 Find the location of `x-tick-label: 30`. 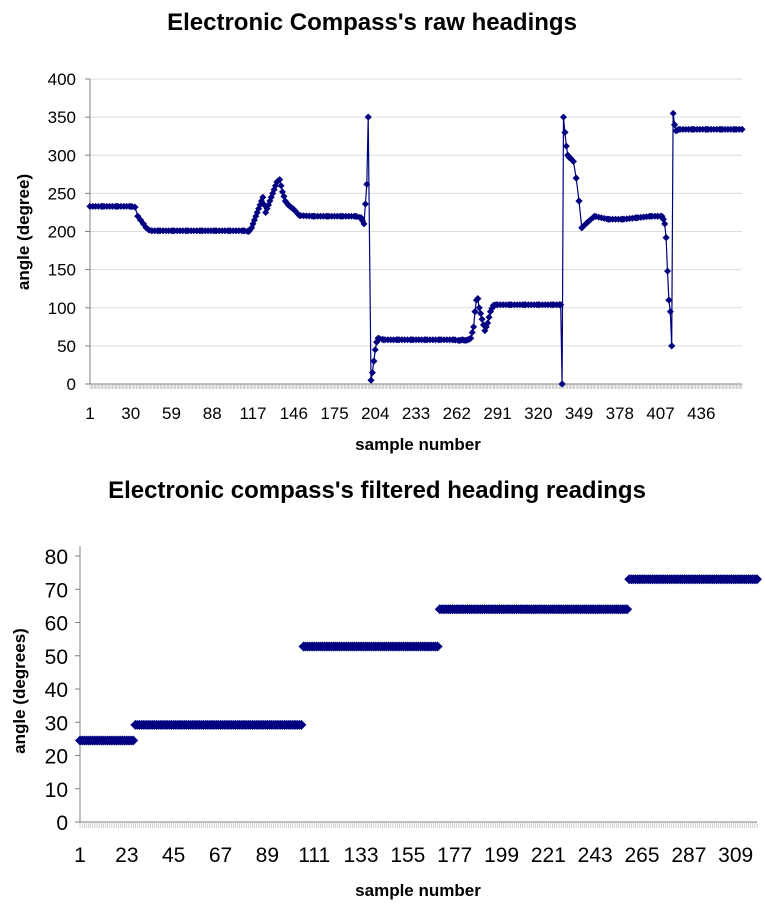

x-tick-label: 30 is located at coordinates (130, 413).